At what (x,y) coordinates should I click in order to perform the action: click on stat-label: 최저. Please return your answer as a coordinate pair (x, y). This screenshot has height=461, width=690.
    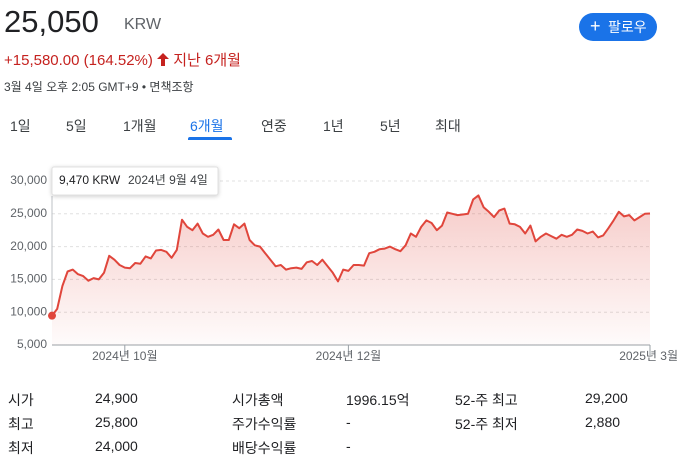
    Looking at the image, I should click on (21, 448).